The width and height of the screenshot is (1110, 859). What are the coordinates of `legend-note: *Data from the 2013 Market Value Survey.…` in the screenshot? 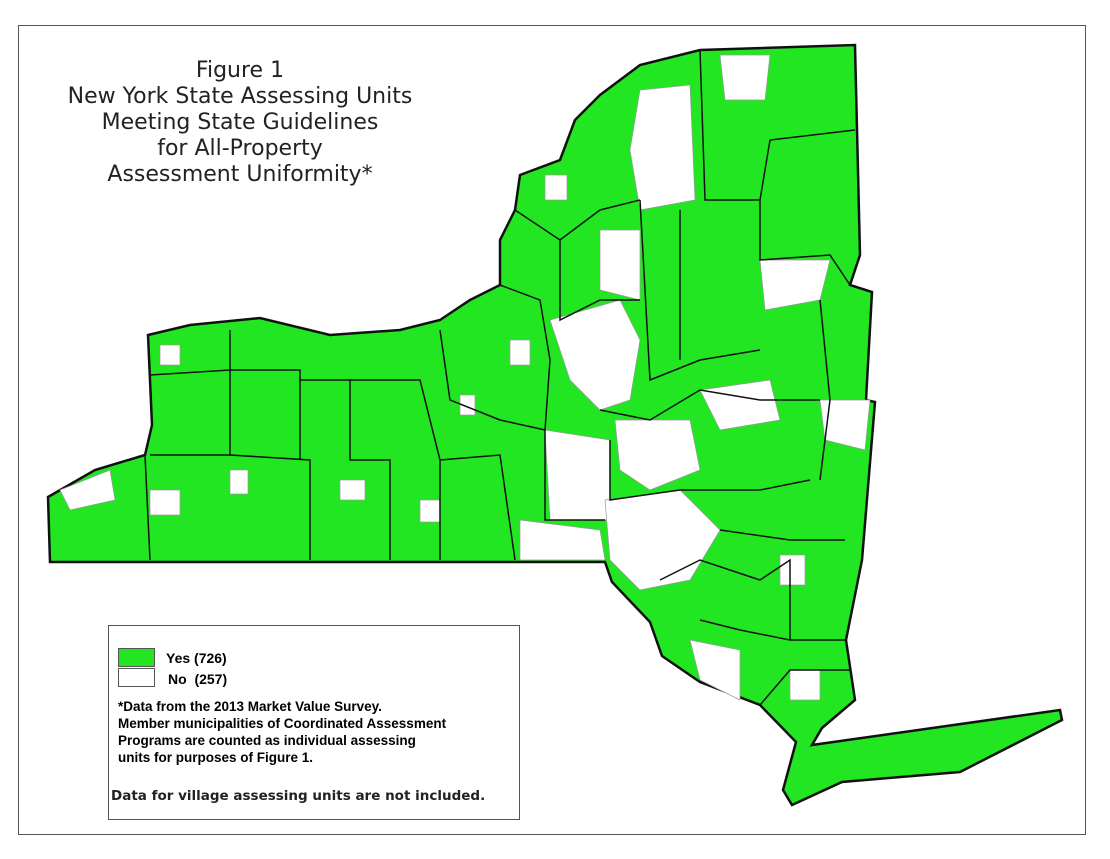 It's located at (282, 732).